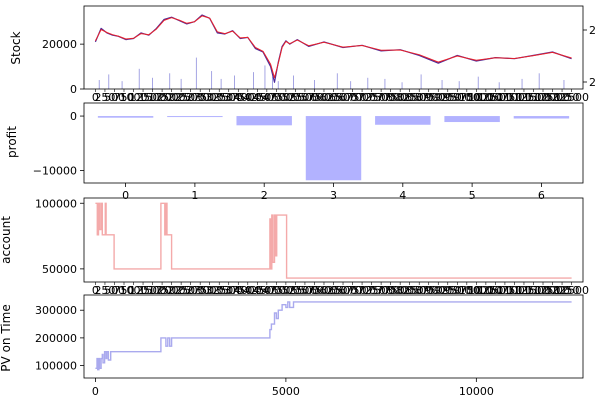 This screenshot has width=596, height=414. What do you see at coordinates (276, 97) in the screenshot?
I see `stock-xtick-label: 4750` at bounding box center [276, 97].